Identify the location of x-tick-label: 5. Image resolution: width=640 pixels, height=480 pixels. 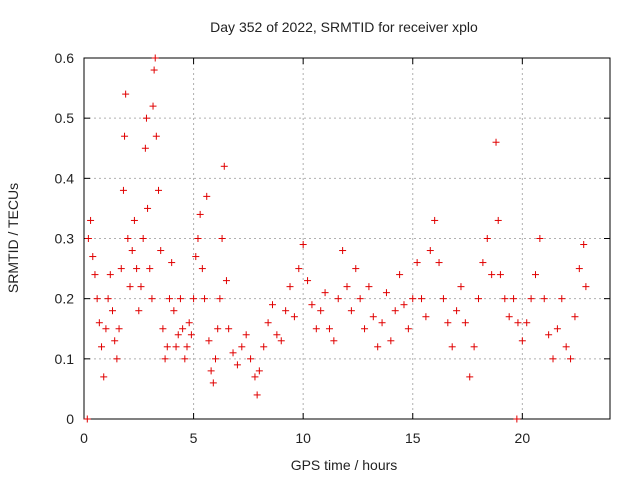
(194, 438).